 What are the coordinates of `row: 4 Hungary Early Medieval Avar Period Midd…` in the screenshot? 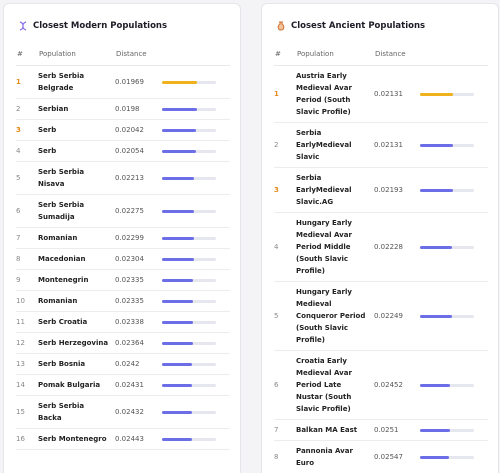 It's located at (381, 247).